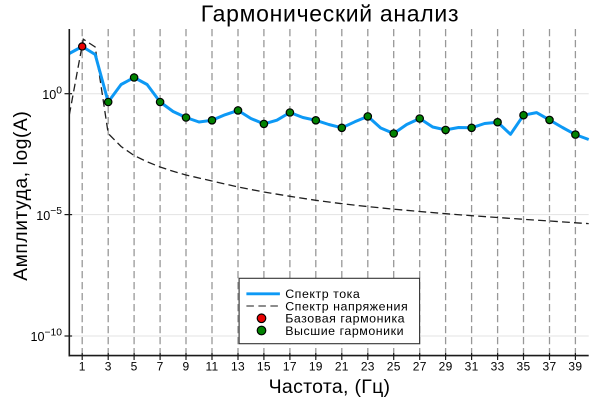 Image resolution: width=600 pixels, height=405 pixels. What do you see at coordinates (330, 13) in the screenshot?
I see `svg-text: Гармонический анализ` at bounding box center [330, 13].